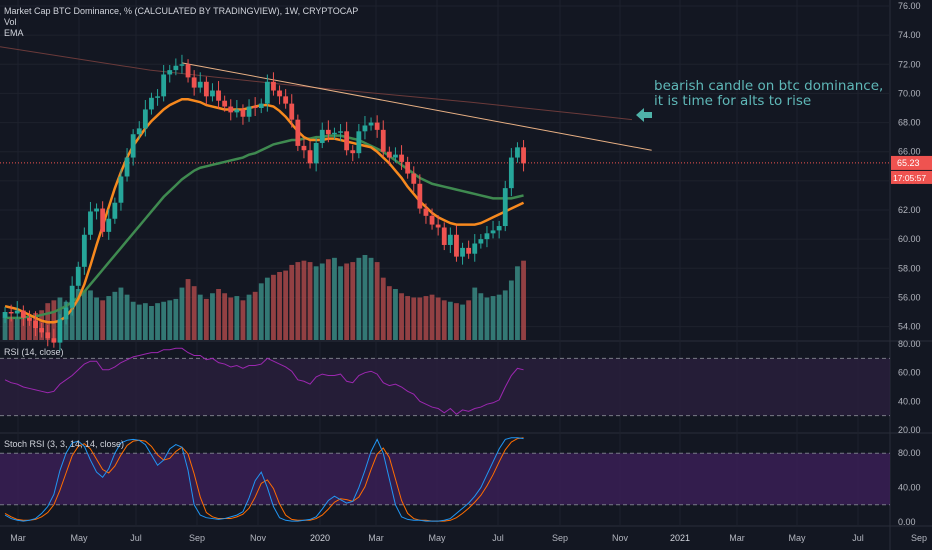 Image resolution: width=932 pixels, height=550 pixels. Describe the element at coordinates (14, 33) in the screenshot. I see `legend-ema: EMA` at that location.